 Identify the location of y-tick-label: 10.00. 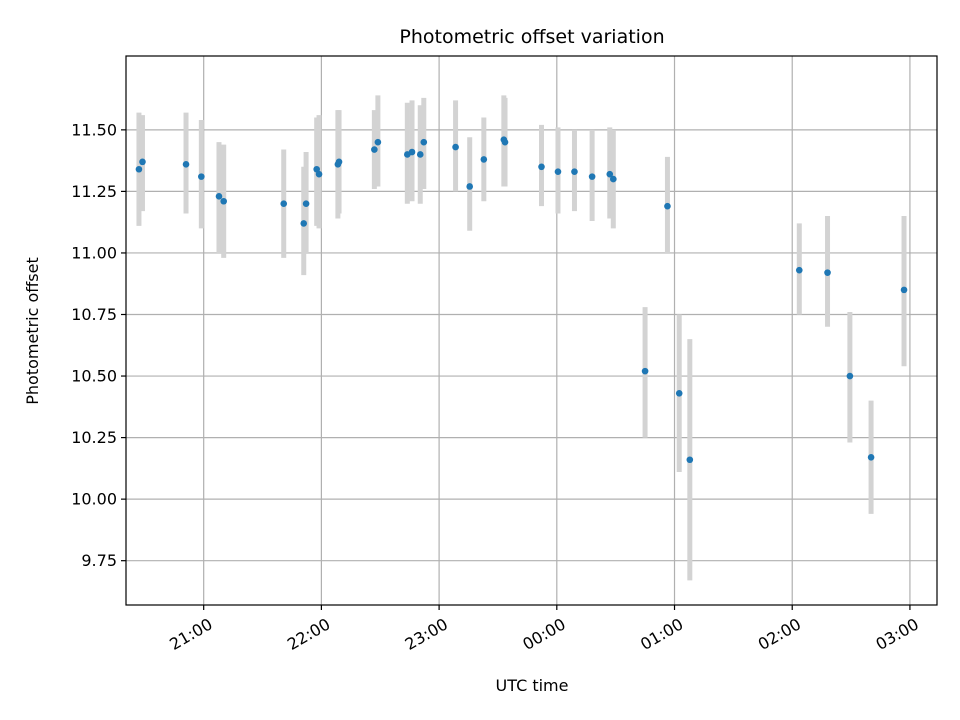
(94, 499).